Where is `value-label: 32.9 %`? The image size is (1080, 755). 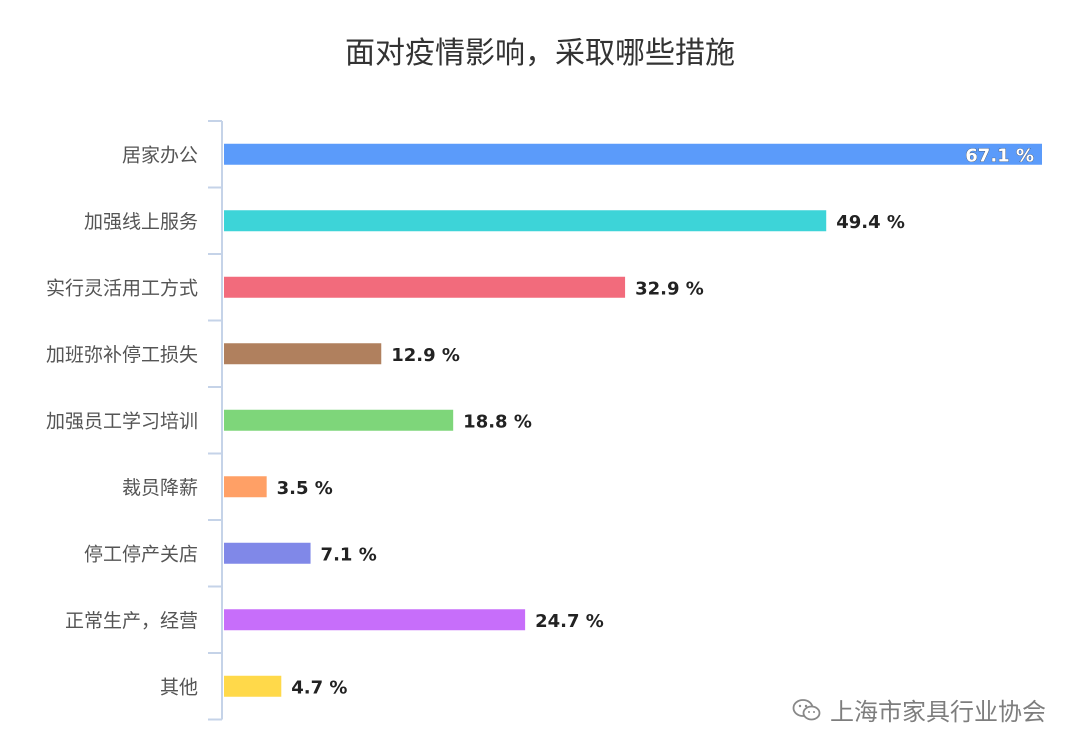 value-label: 32.9 % is located at coordinates (669, 288).